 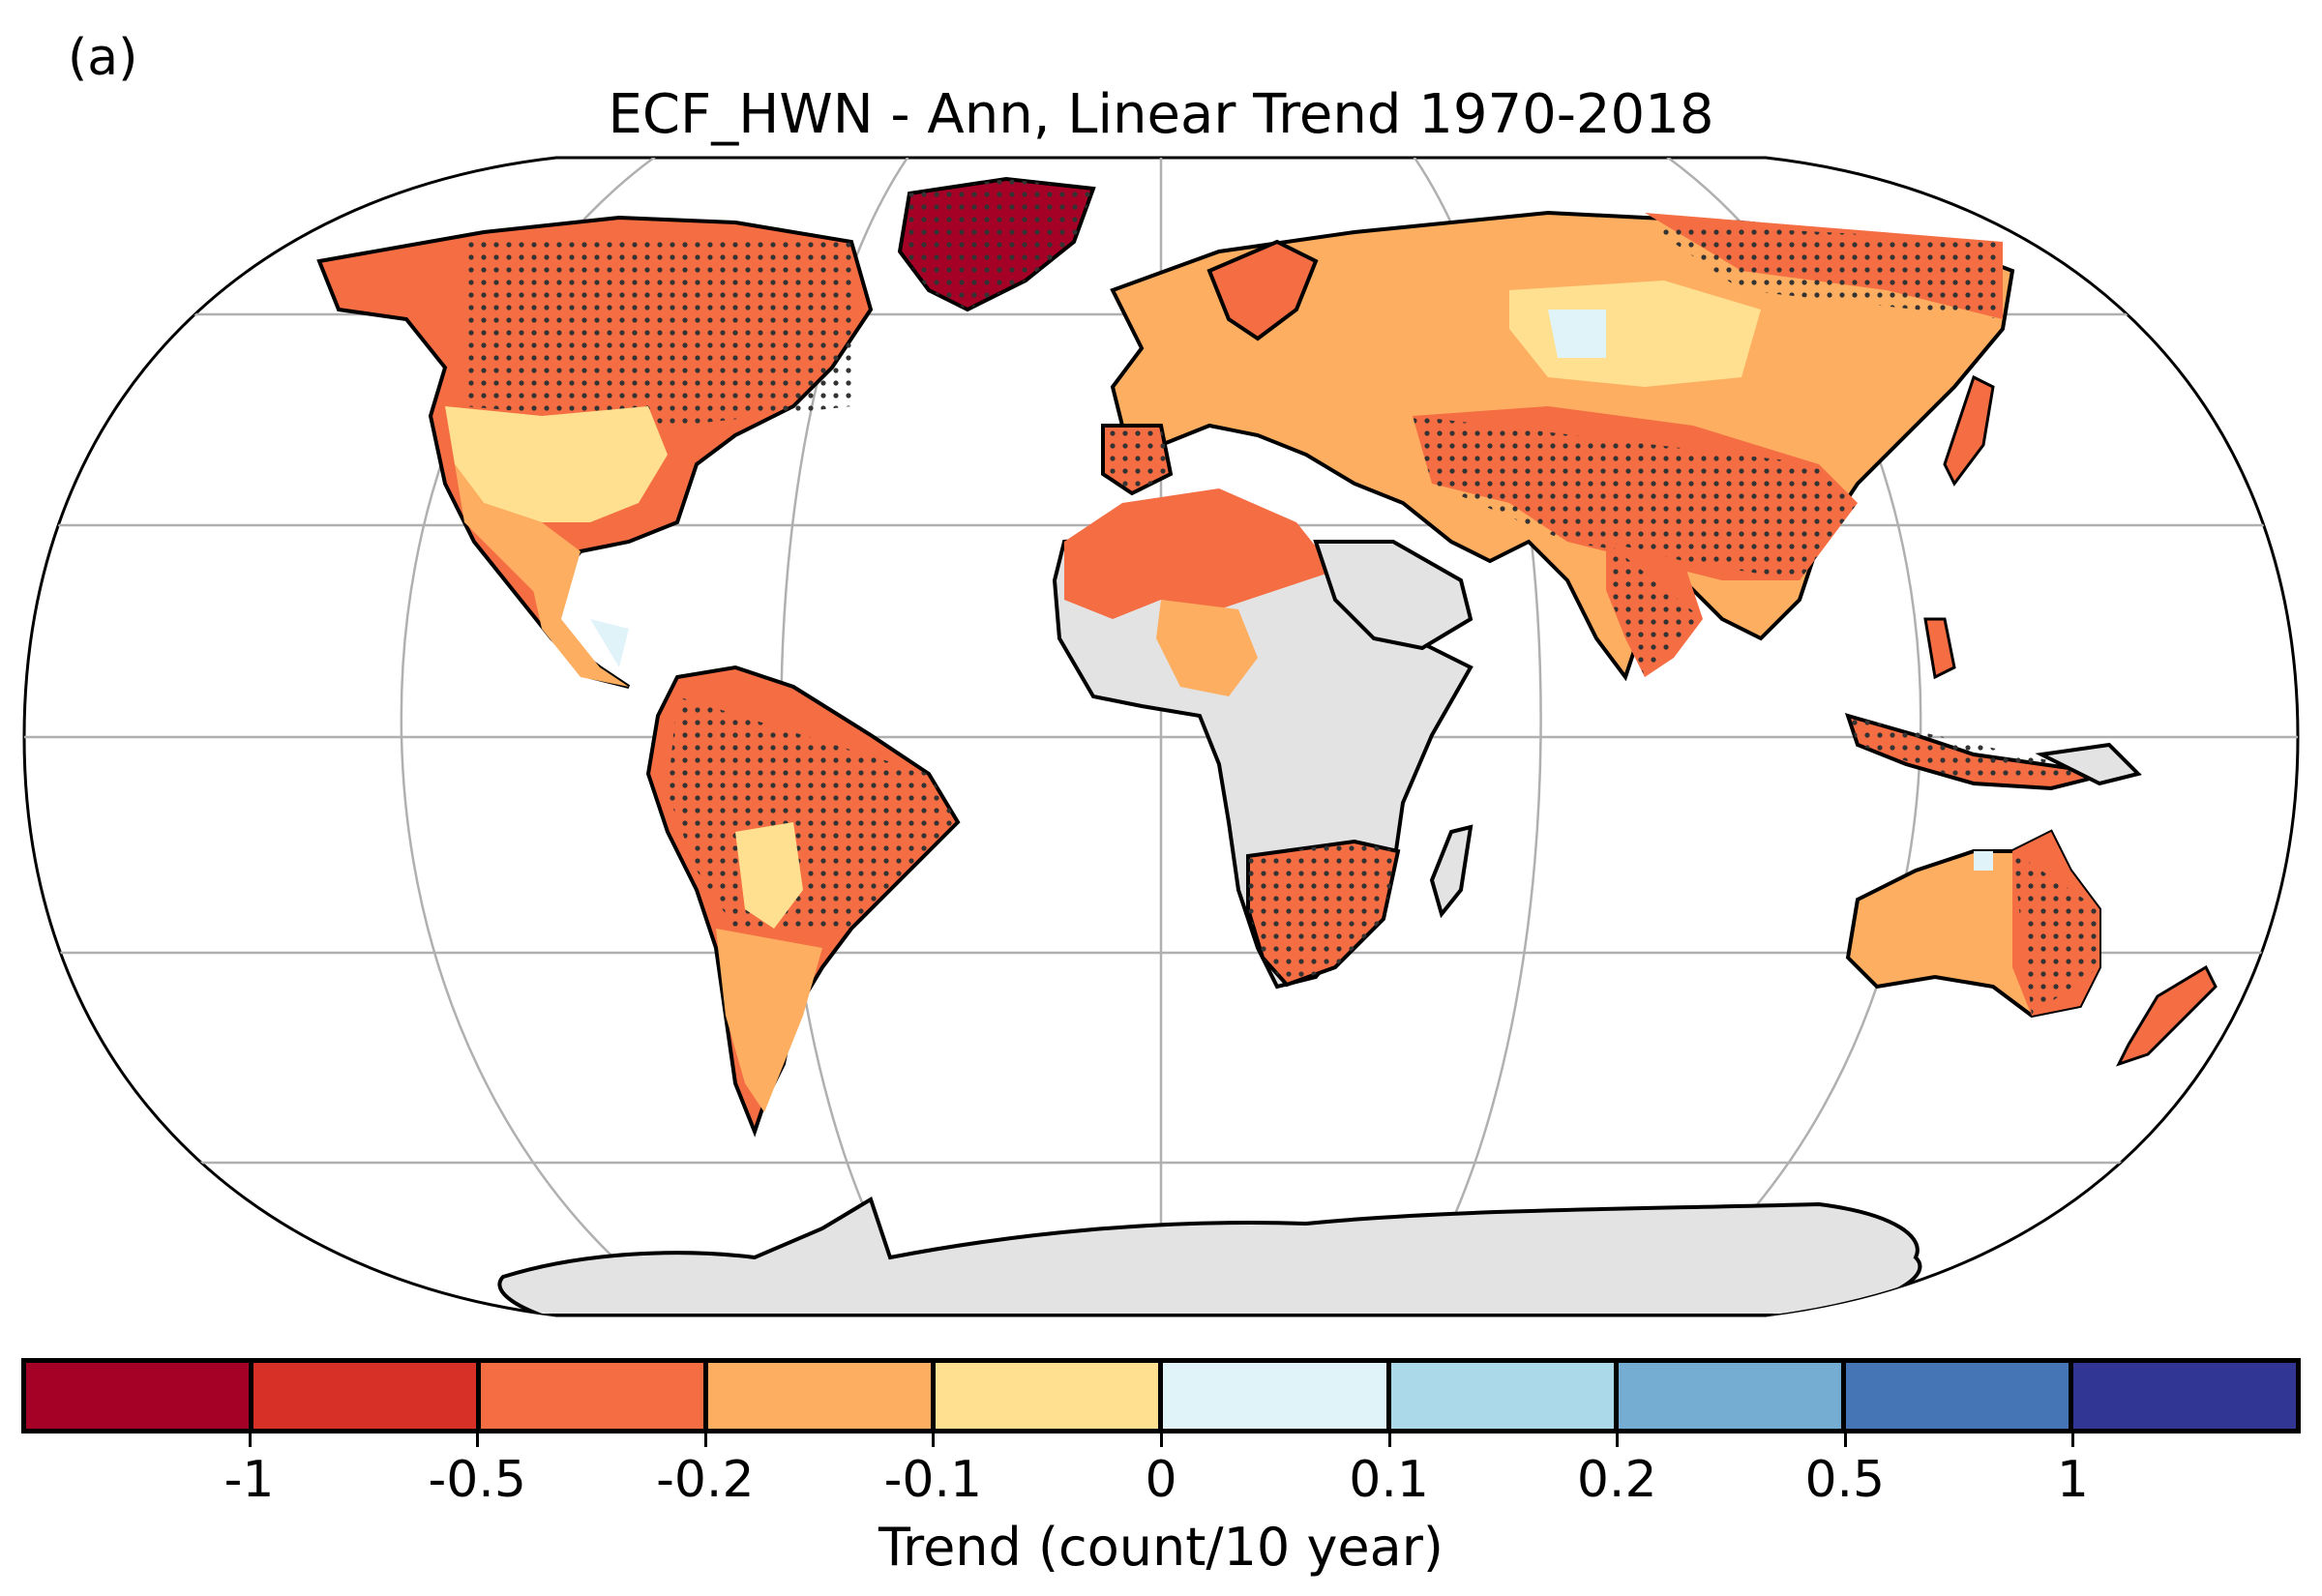 What do you see at coordinates (1845, 1480) in the screenshot?
I see `colorbar-tick-label: 0.5` at bounding box center [1845, 1480].